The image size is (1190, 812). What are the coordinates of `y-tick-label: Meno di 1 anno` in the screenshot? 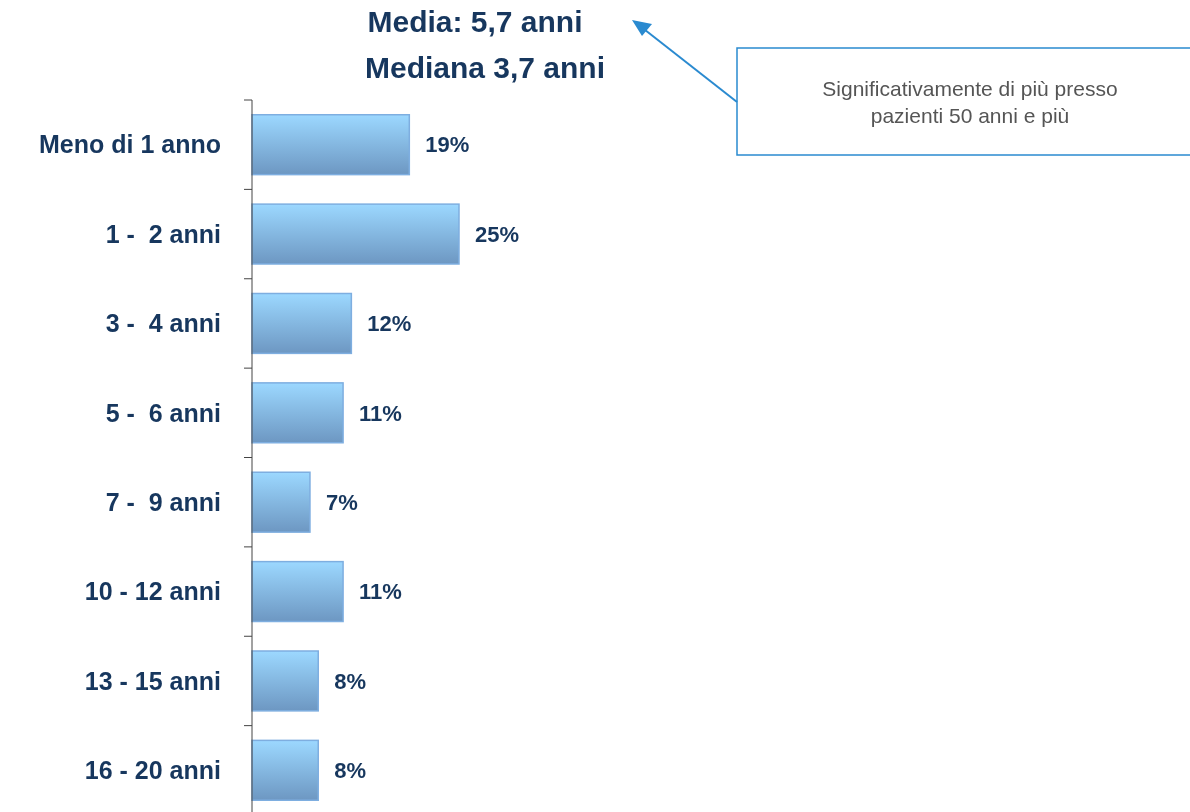 It's located at (130, 144).